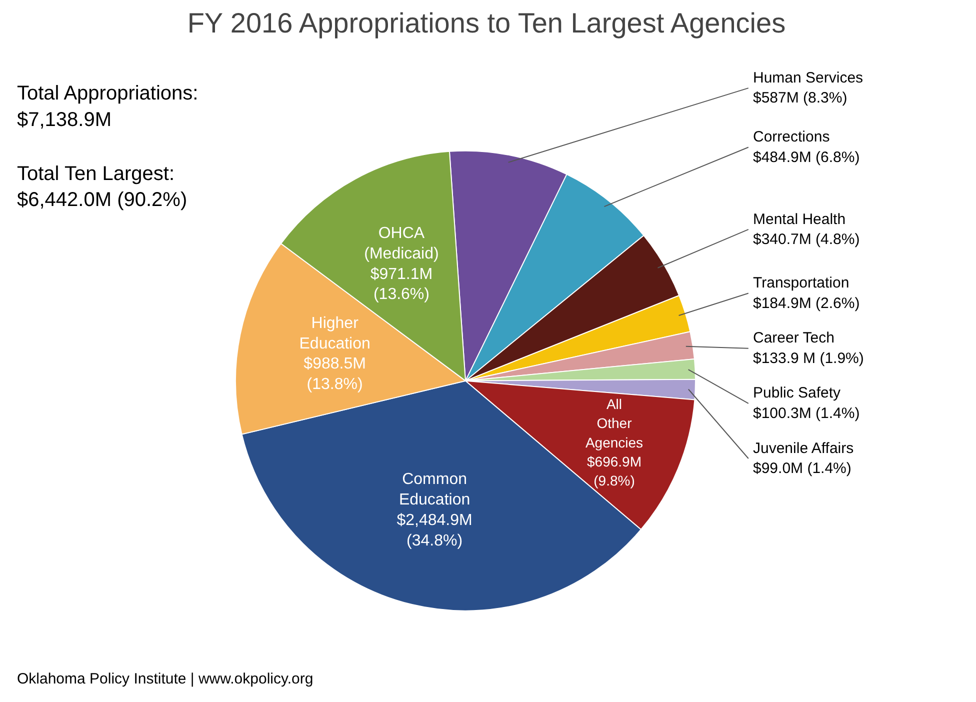  I want to click on slice-label: Common Education, so click(434, 490).